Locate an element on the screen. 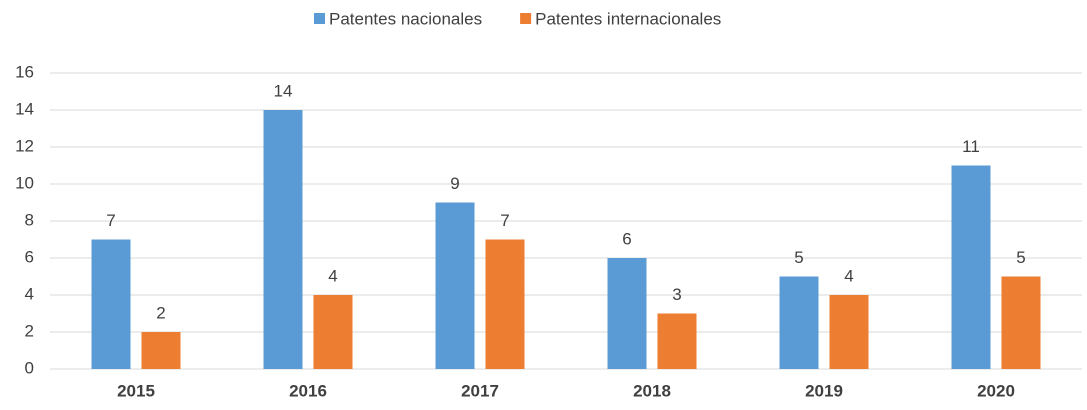 The image size is (1087, 410). y-tick-label: 12 is located at coordinates (24, 145).